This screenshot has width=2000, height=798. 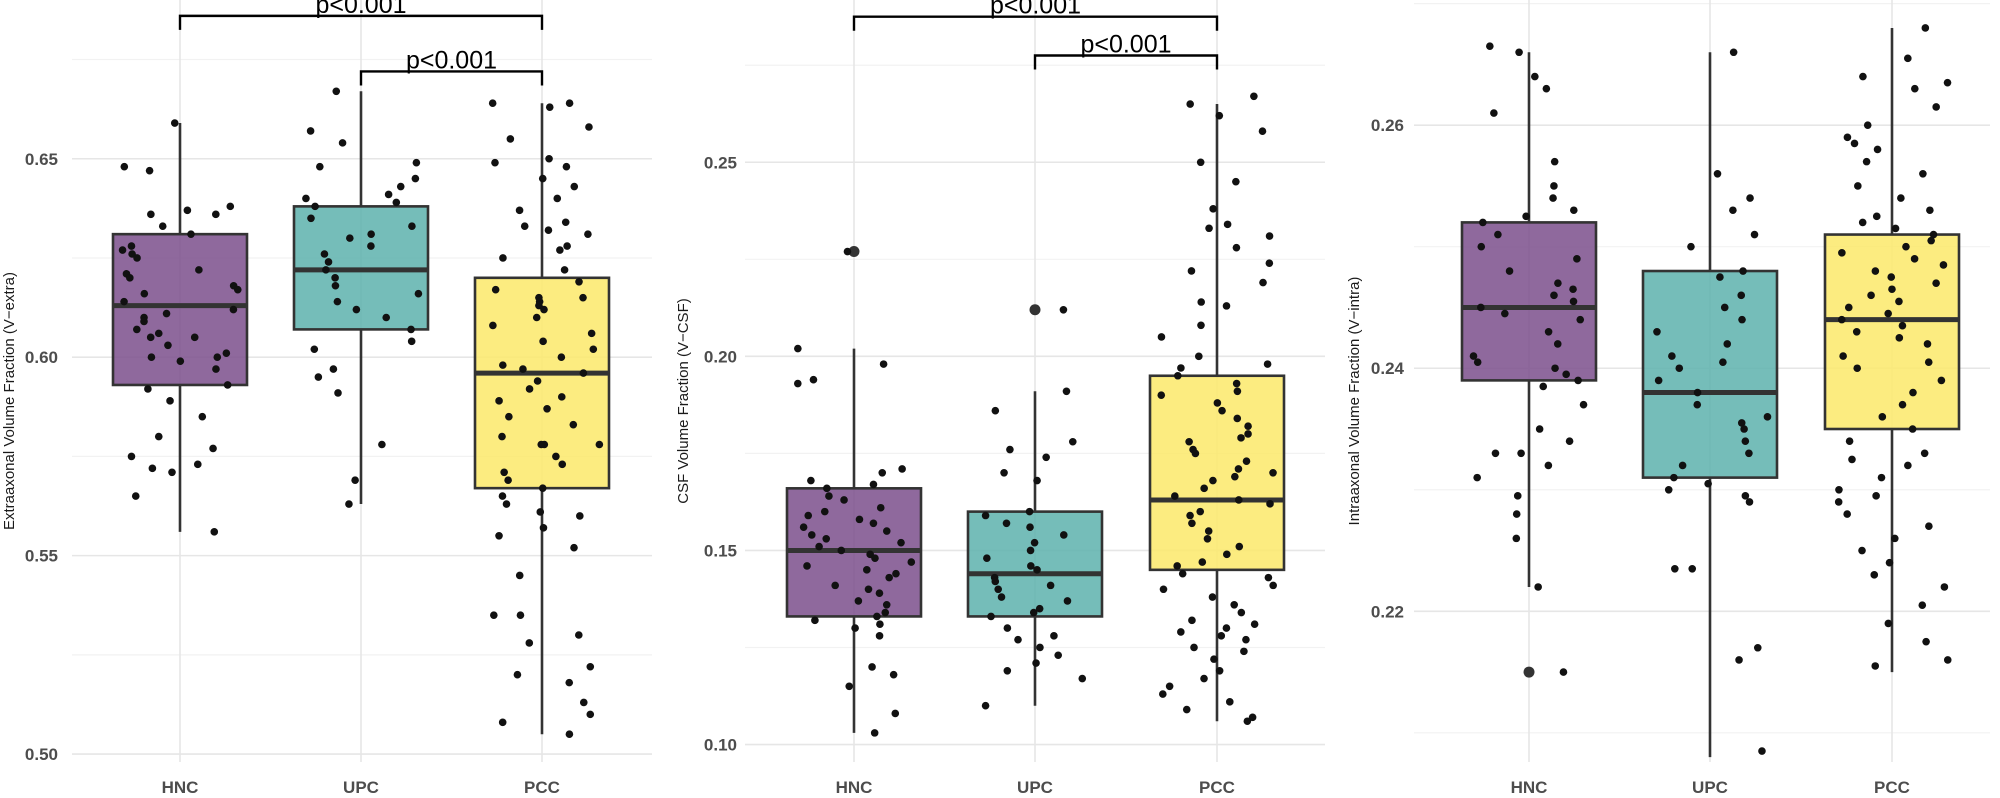 I want to click on hnc-outlier, so click(x=854, y=252).